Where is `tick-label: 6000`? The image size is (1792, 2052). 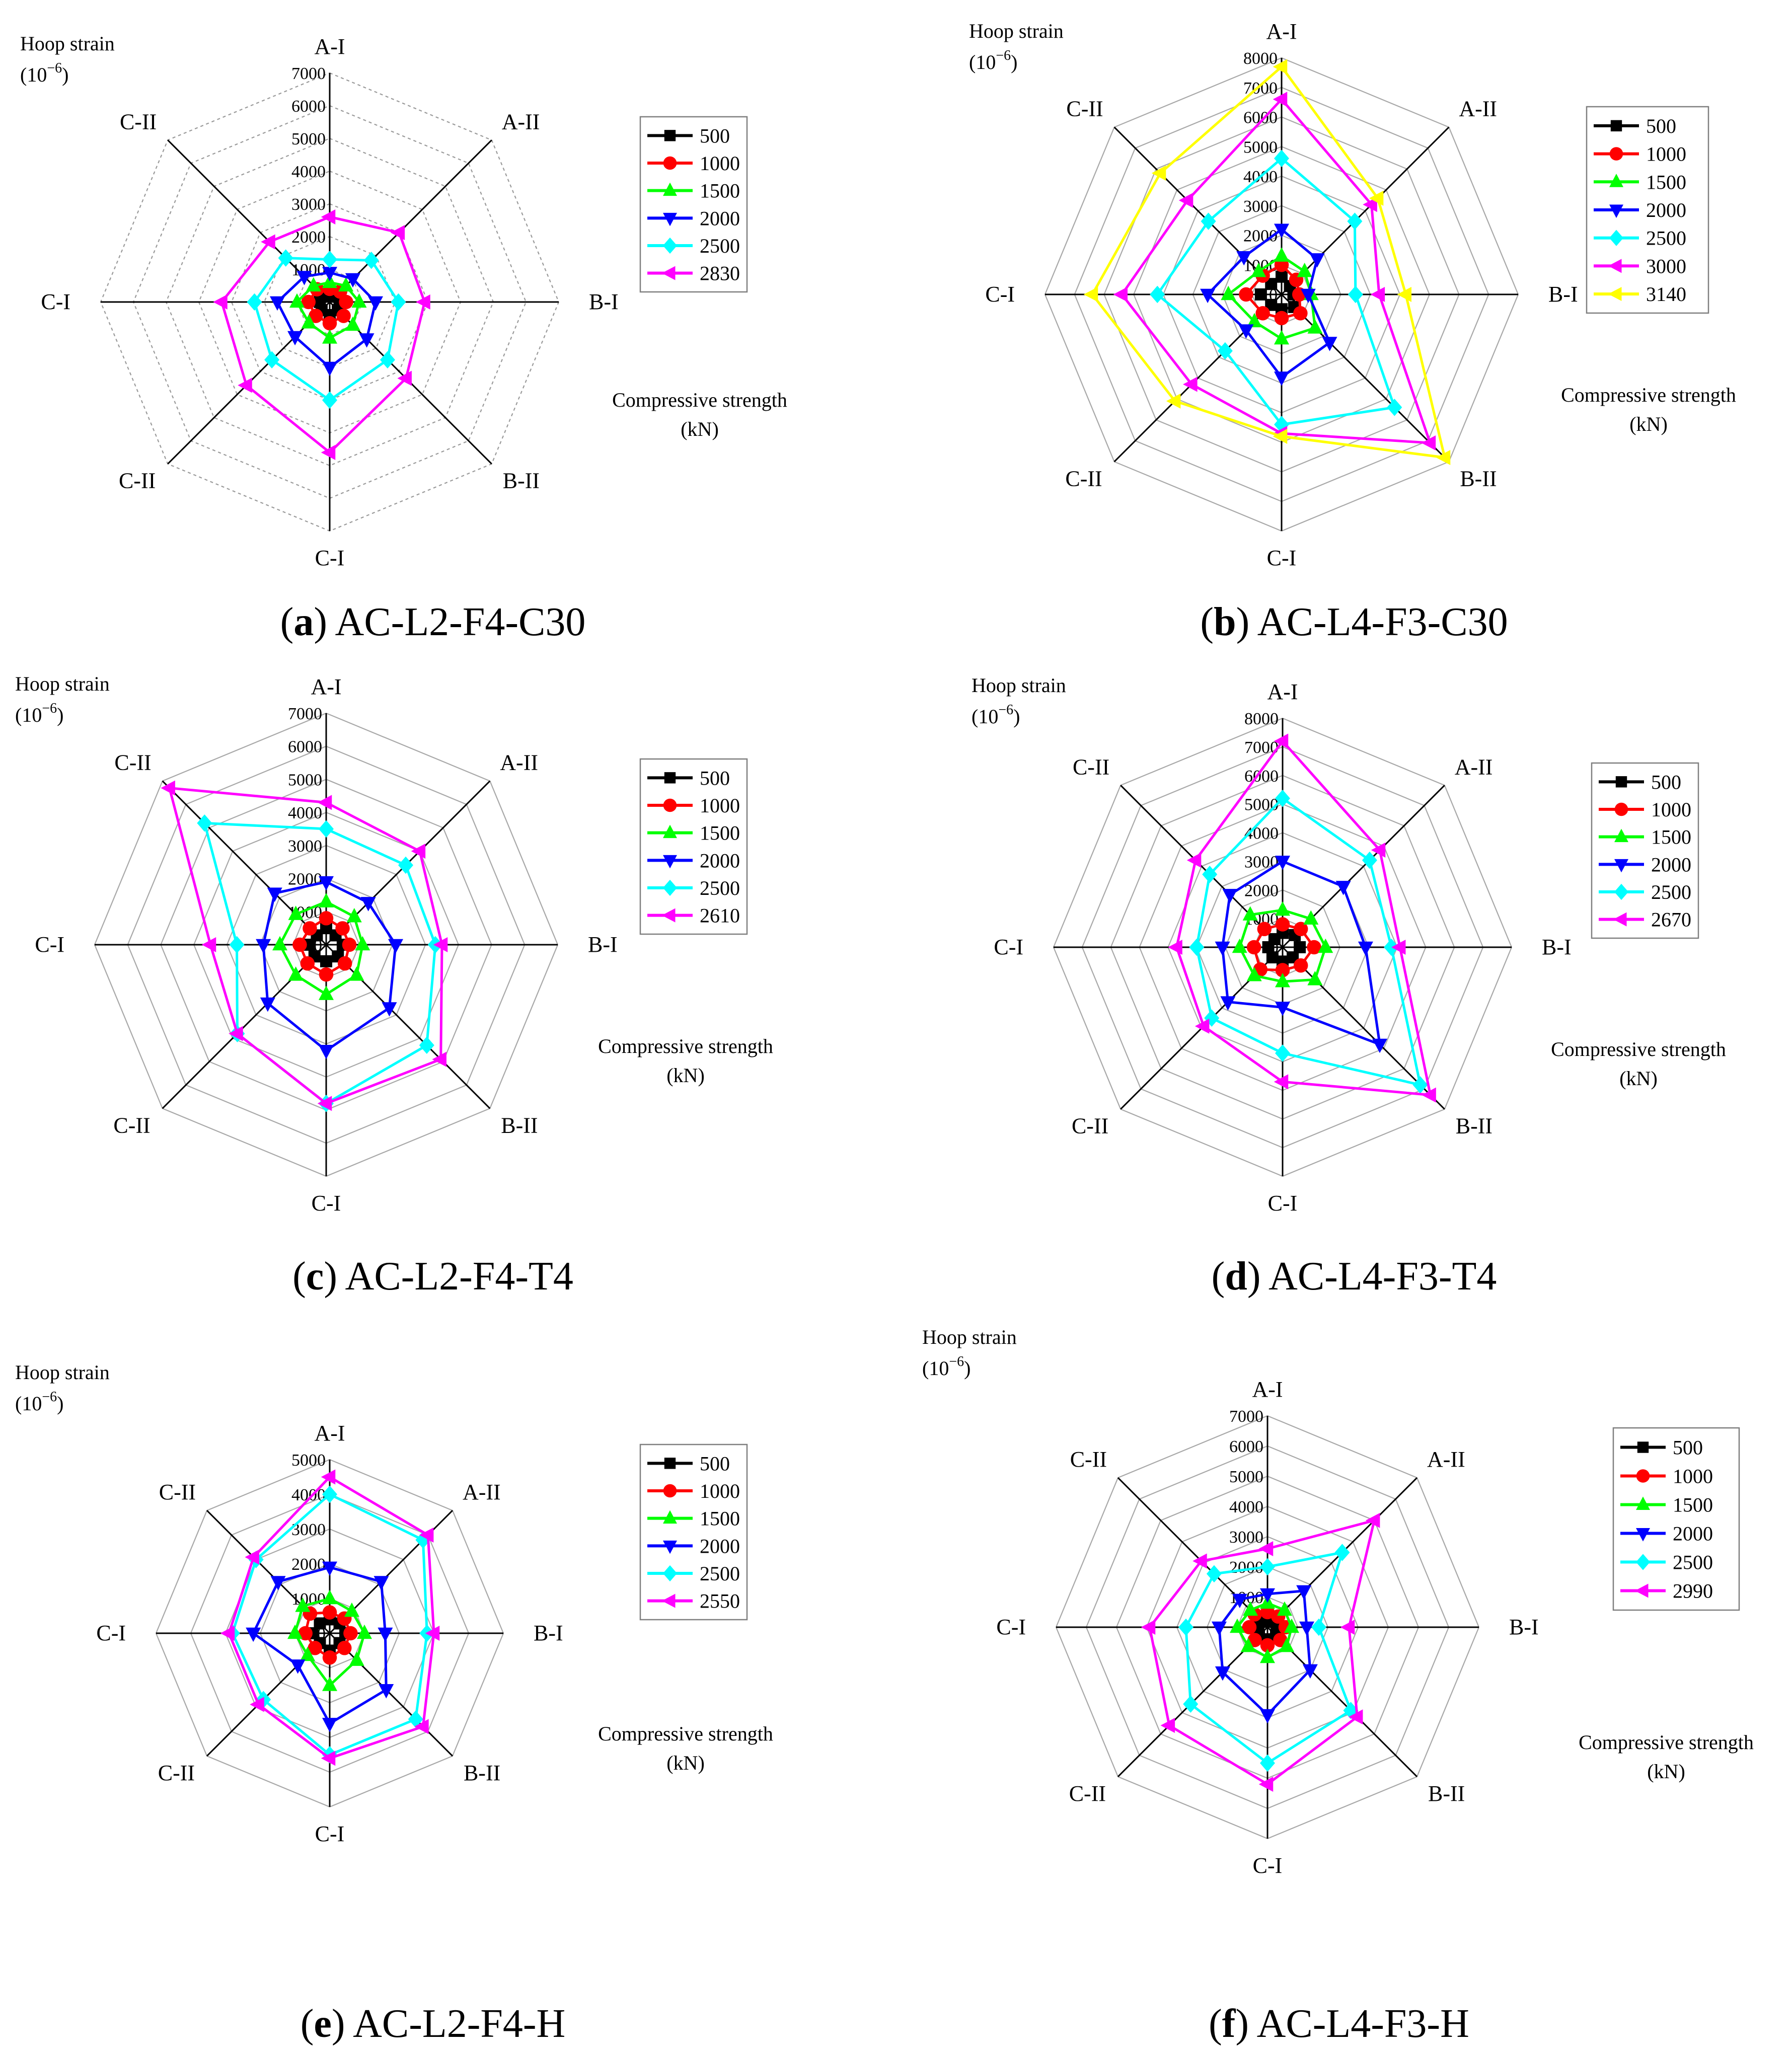
tick-label: 6000 is located at coordinates (1246, 1446).